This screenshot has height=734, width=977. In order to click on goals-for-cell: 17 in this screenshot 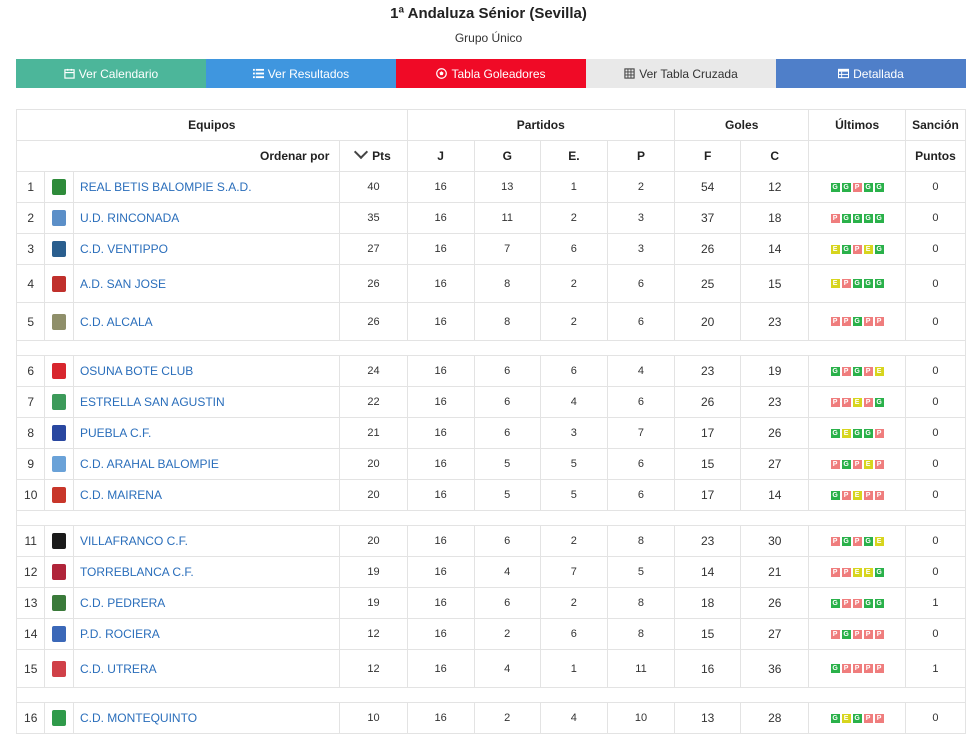, I will do `click(708, 433)`.